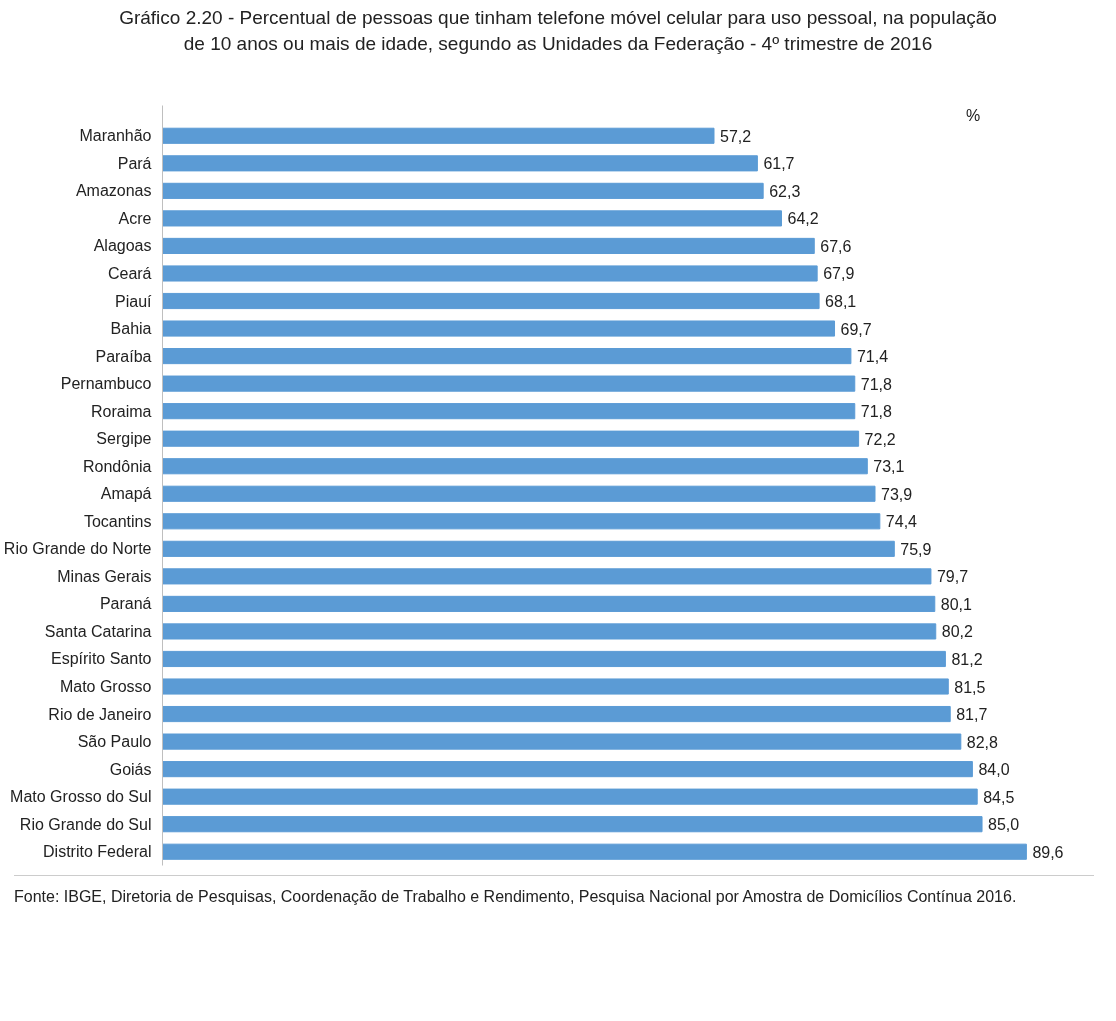  What do you see at coordinates (100, 714) in the screenshot?
I see `y-tick-label: Rio de Janeiro` at bounding box center [100, 714].